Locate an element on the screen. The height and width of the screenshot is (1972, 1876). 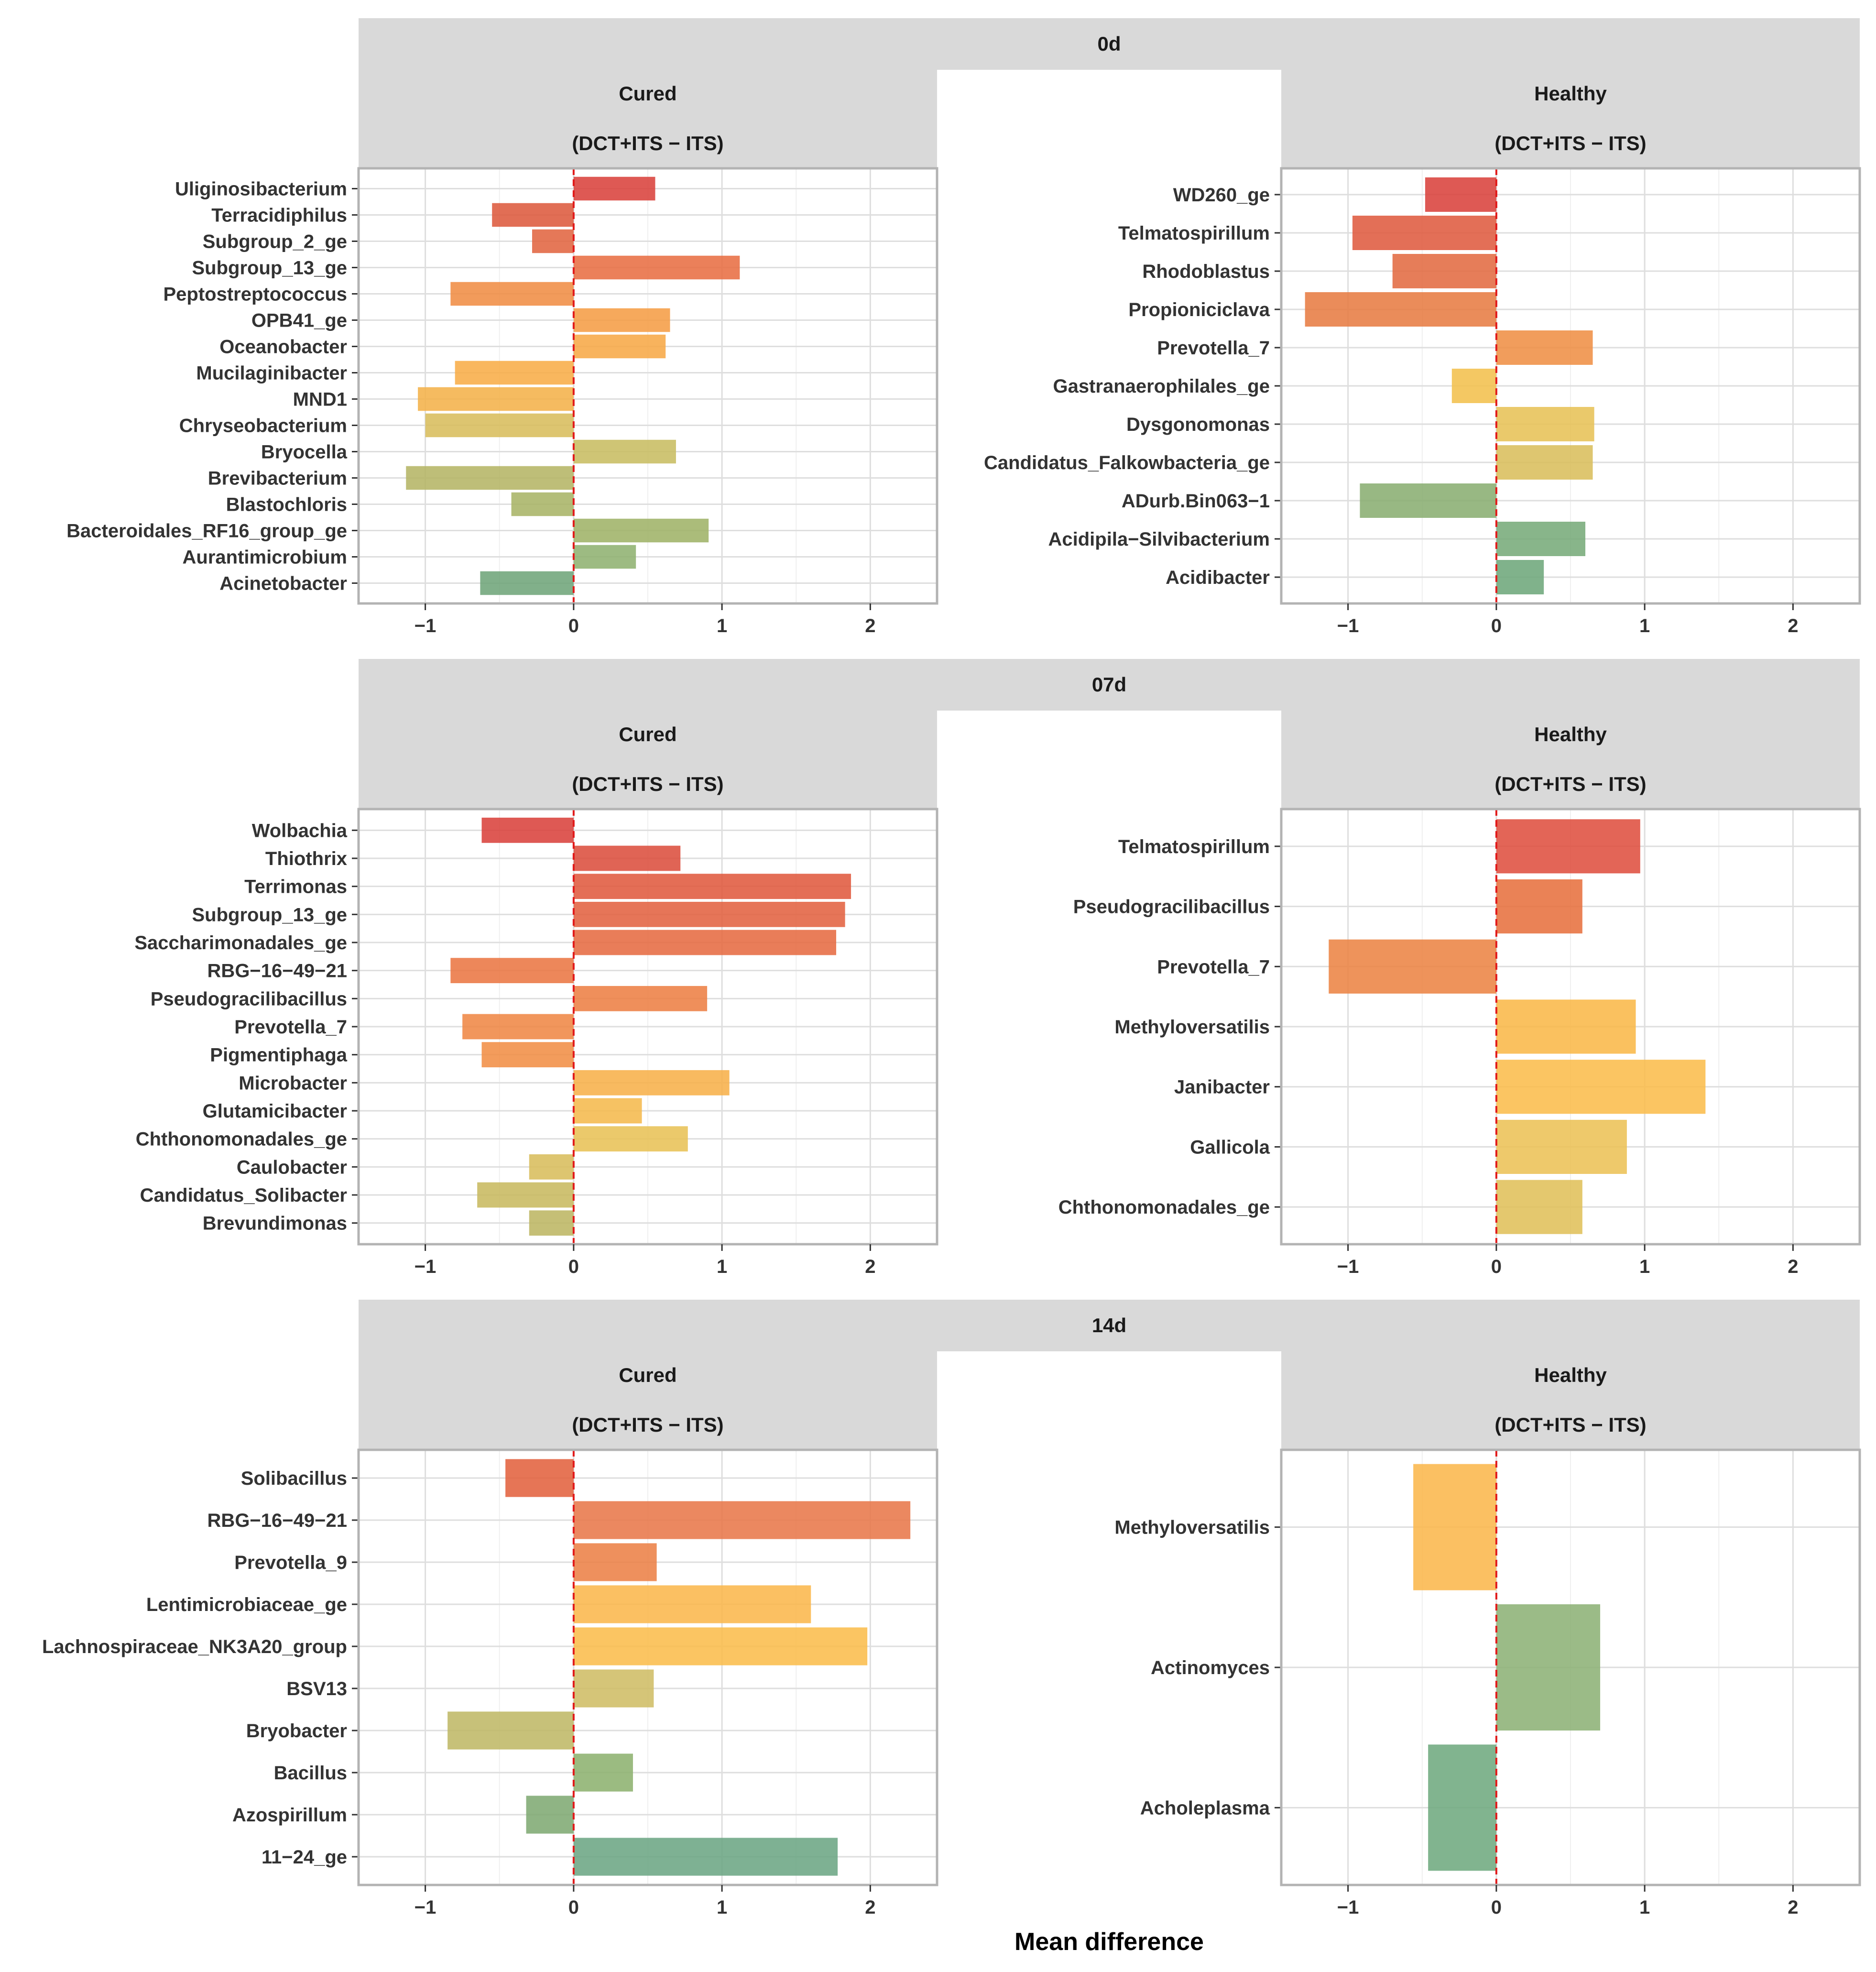
y-tick-label: Acholeplasma is located at coordinates (1205, 1808).